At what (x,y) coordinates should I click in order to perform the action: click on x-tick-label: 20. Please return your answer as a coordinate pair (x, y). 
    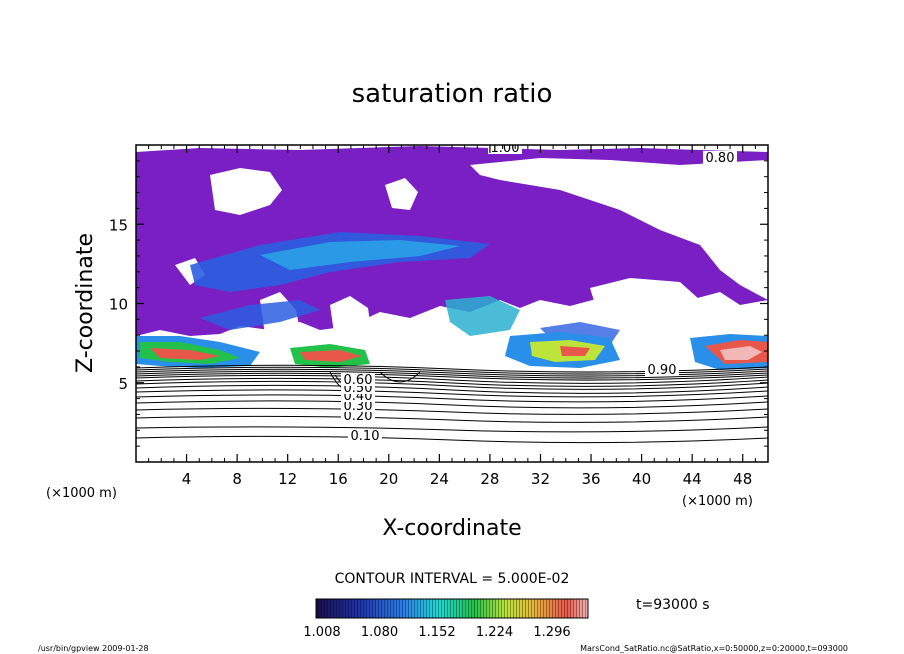
    Looking at the image, I should click on (388, 479).